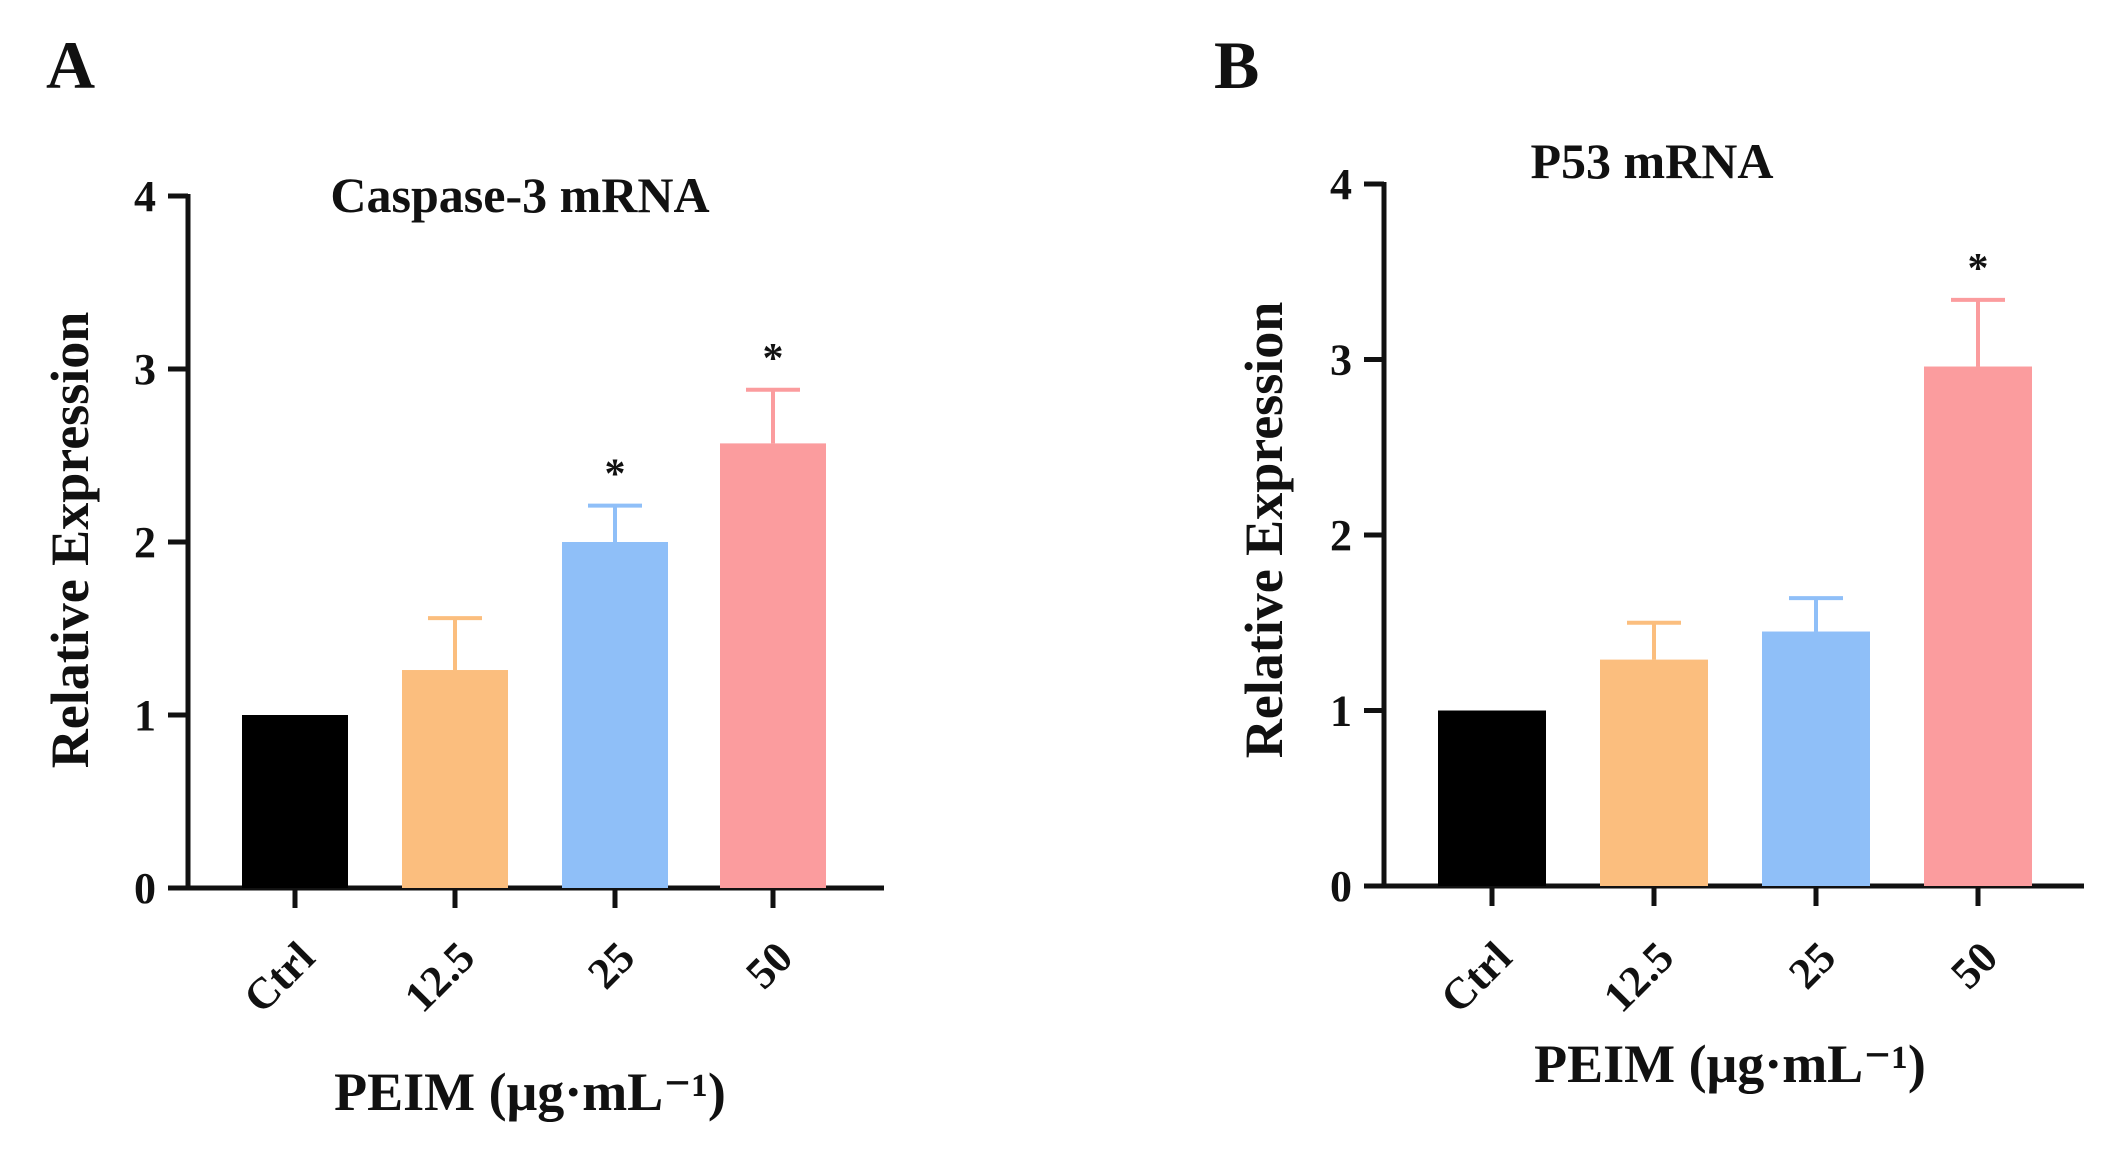 Image resolution: width=2112 pixels, height=1166 pixels. Describe the element at coordinates (1341, 535) in the screenshot. I see `panel-b-y-tick-label: 2` at that location.